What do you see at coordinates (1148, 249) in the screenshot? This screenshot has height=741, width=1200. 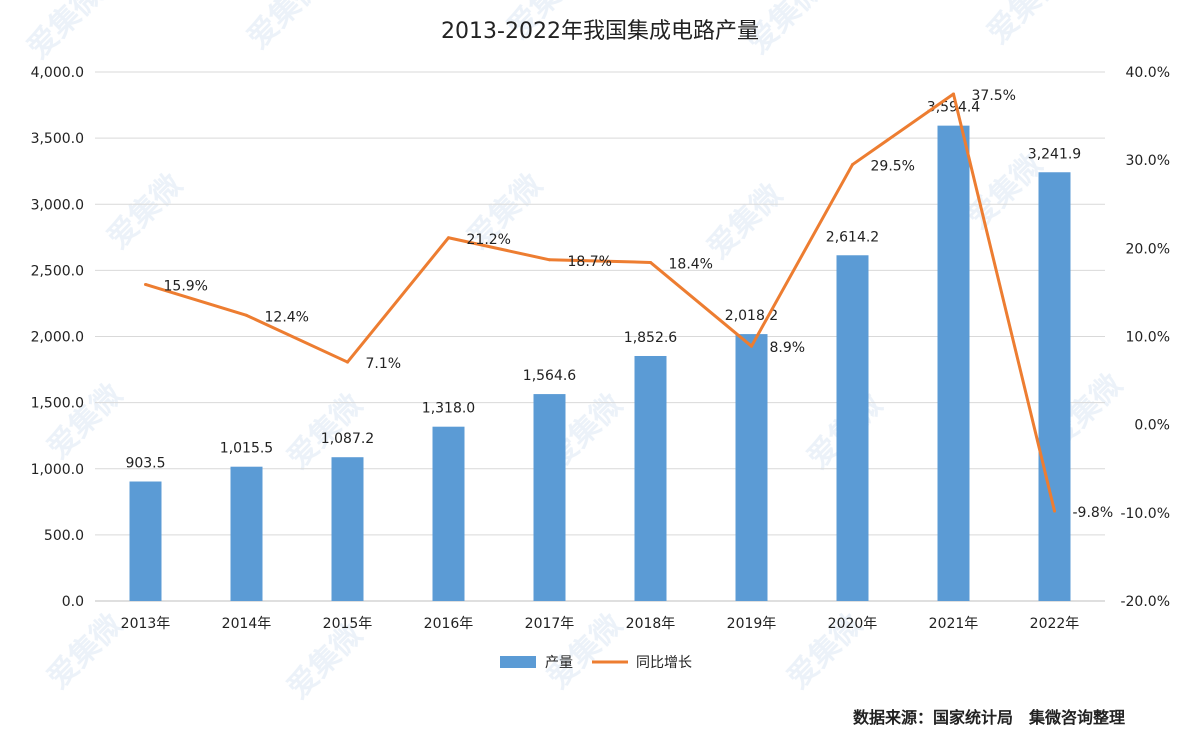 I see `right-axis-tick-label: 20.0%` at bounding box center [1148, 249].